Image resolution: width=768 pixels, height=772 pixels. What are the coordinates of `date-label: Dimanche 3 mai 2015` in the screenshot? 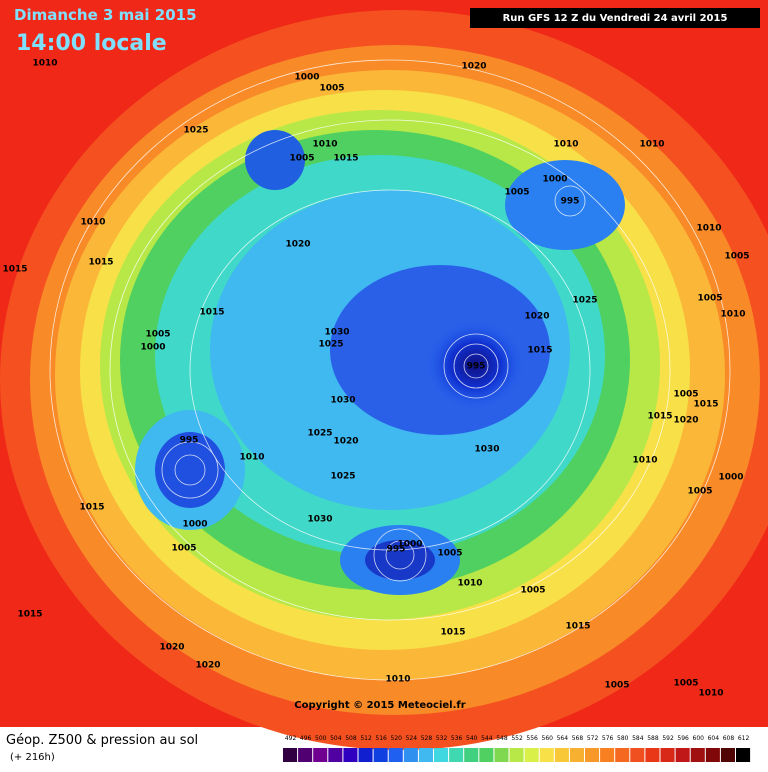 It's located at (105, 15).